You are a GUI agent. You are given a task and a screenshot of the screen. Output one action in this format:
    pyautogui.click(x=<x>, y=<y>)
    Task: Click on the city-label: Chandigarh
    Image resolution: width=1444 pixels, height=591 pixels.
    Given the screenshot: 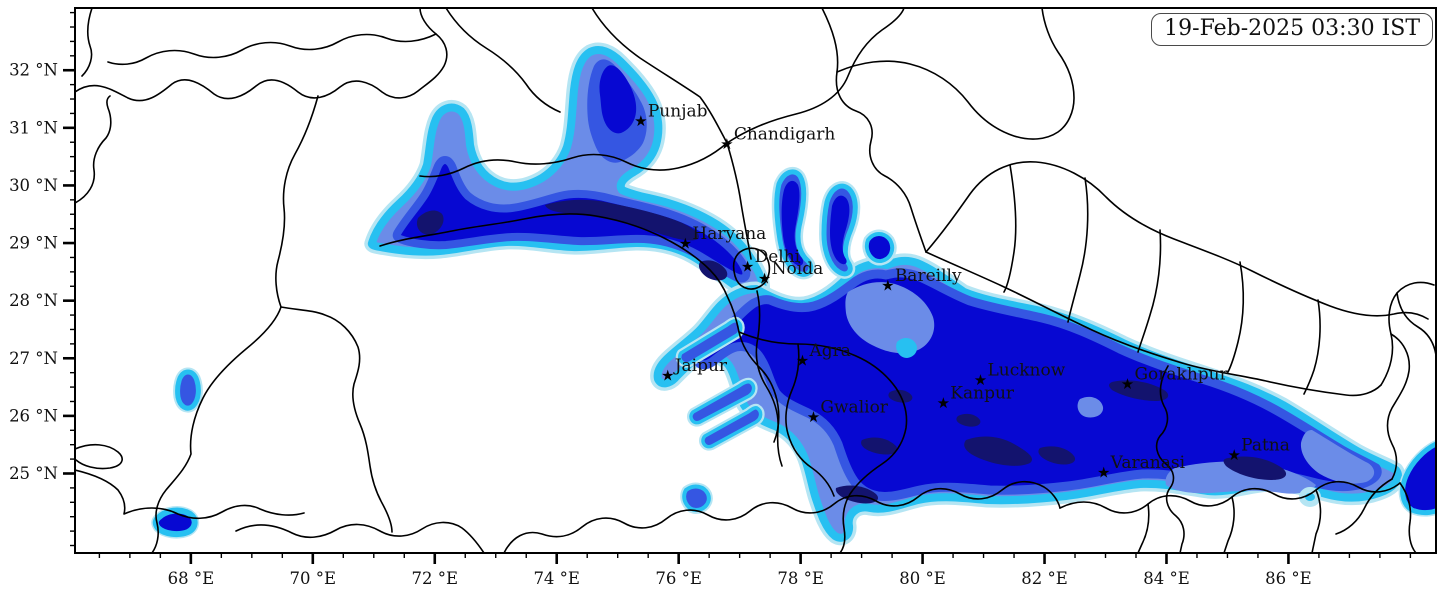 What is the action you would take?
    pyautogui.click(x=785, y=134)
    